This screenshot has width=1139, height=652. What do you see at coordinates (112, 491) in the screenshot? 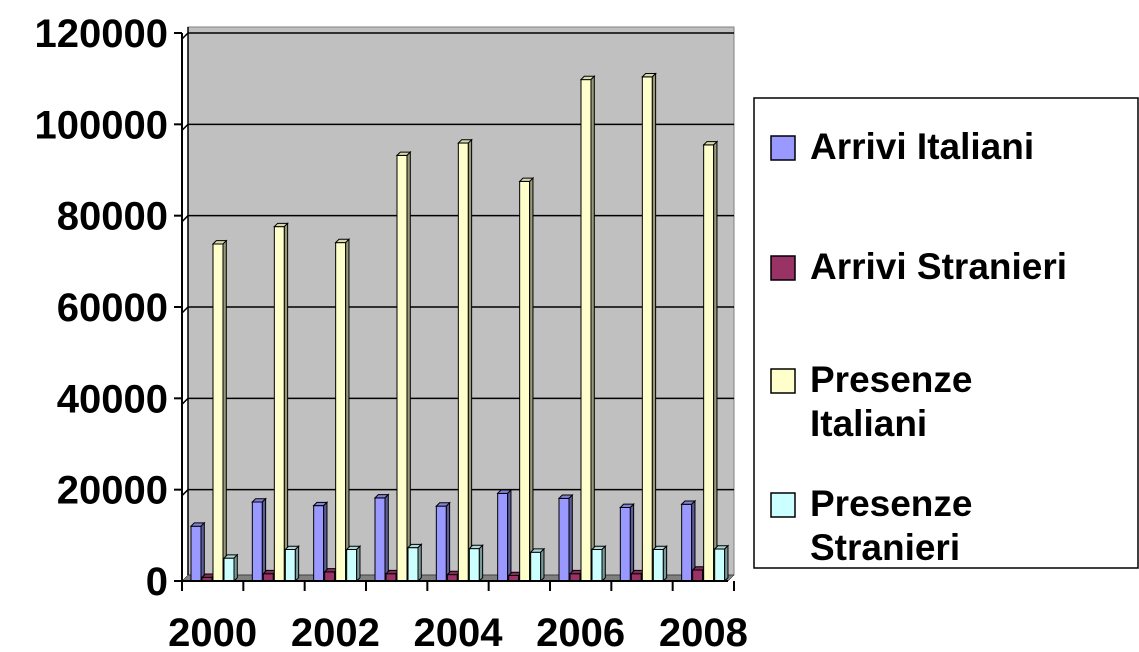
I see `y-tick-label: 20000` at bounding box center [112, 491].